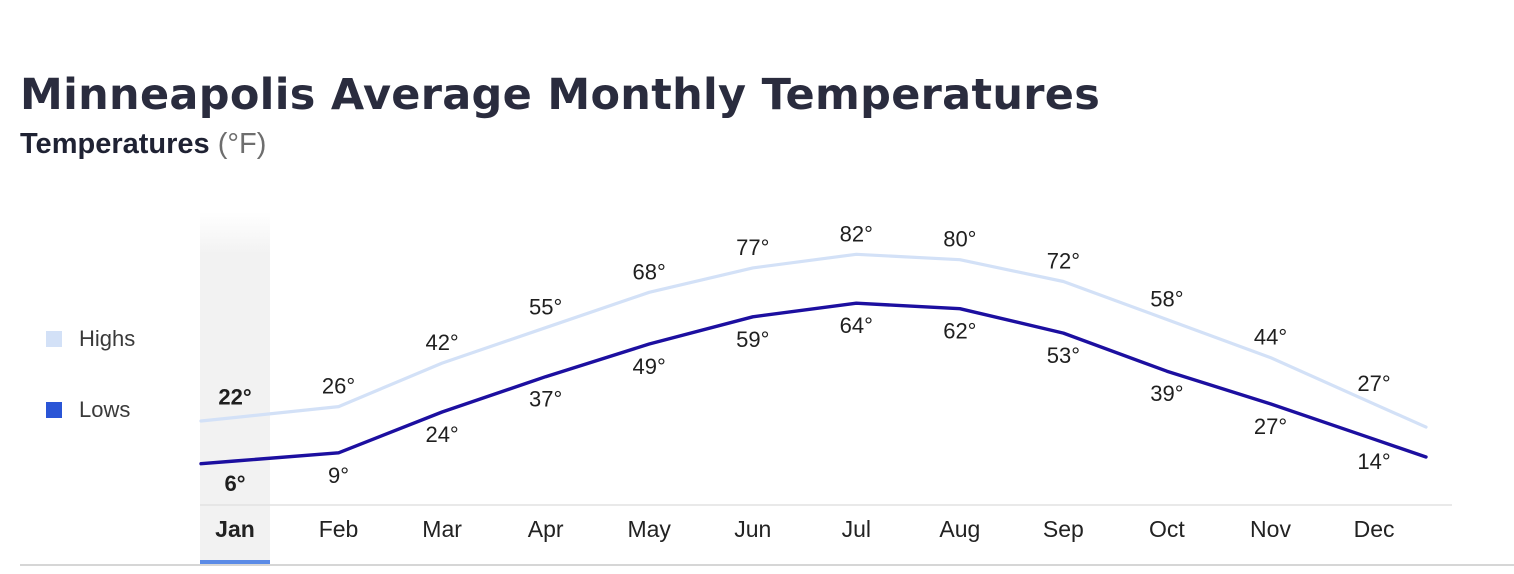  Describe the element at coordinates (546, 529) in the screenshot. I see `x-tick-label-apr: Apr` at that location.